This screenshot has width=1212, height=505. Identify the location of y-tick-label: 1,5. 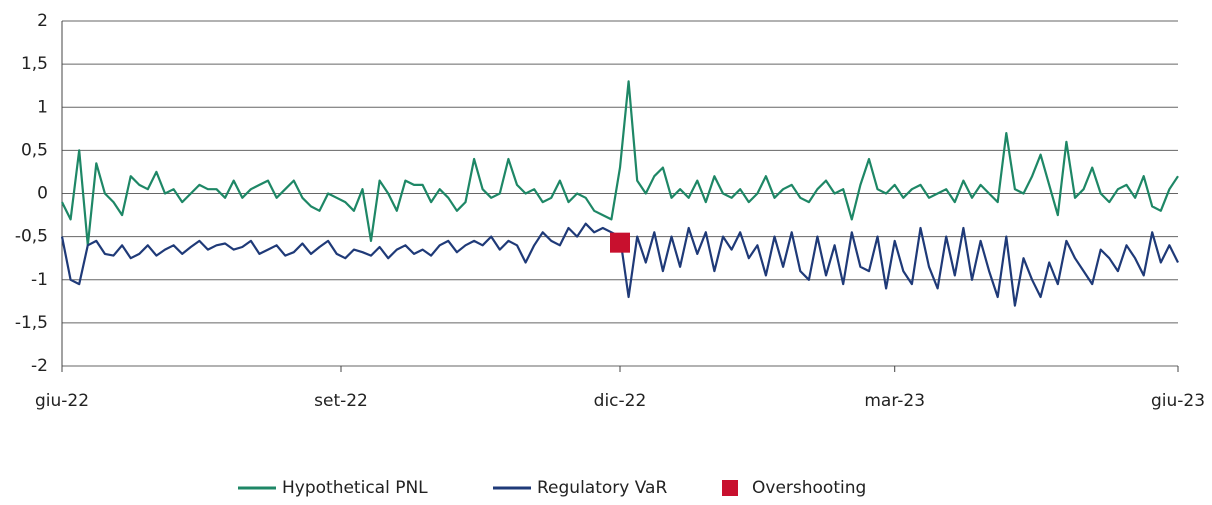
(34, 64).